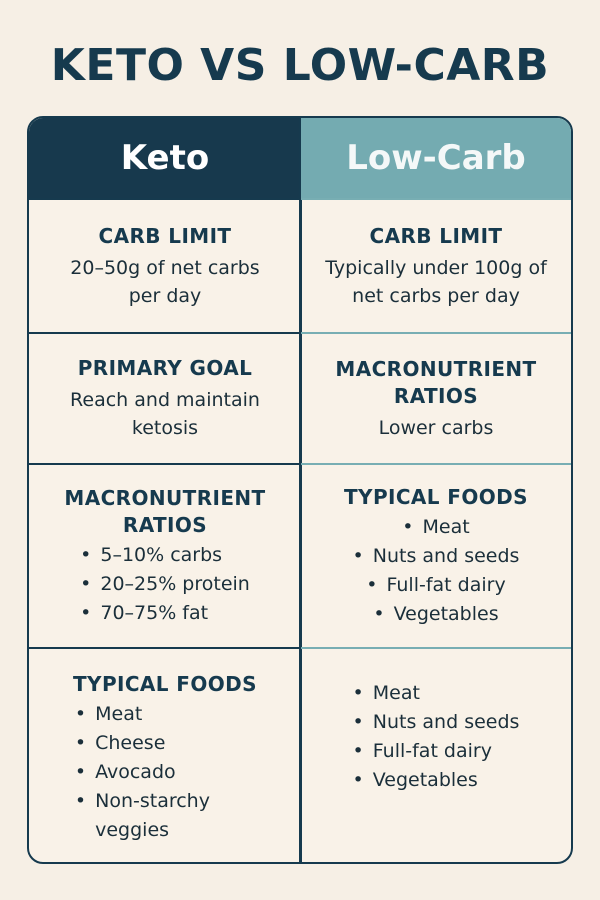 This screenshot has width=600, height=900. Describe the element at coordinates (436, 158) in the screenshot. I see `lowcarb-header: Low-Carb` at that location.